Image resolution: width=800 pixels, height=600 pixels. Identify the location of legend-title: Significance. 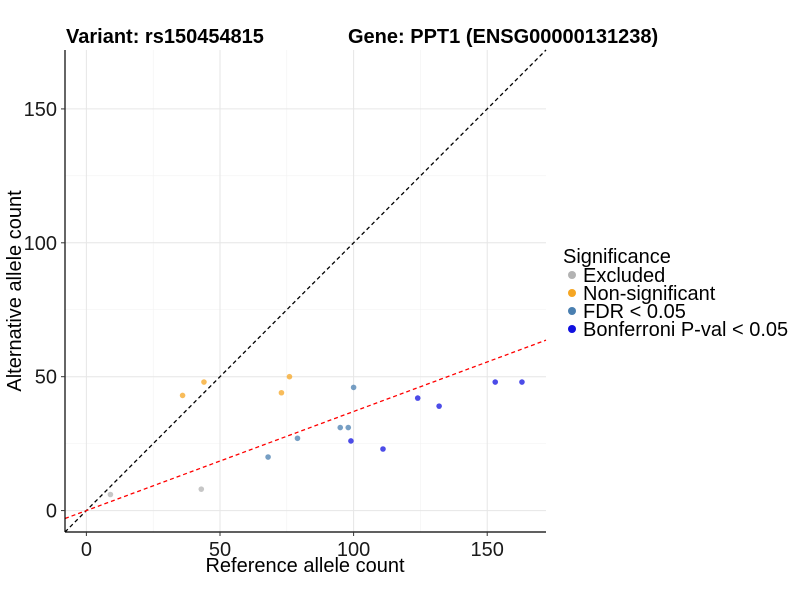
(617, 257).